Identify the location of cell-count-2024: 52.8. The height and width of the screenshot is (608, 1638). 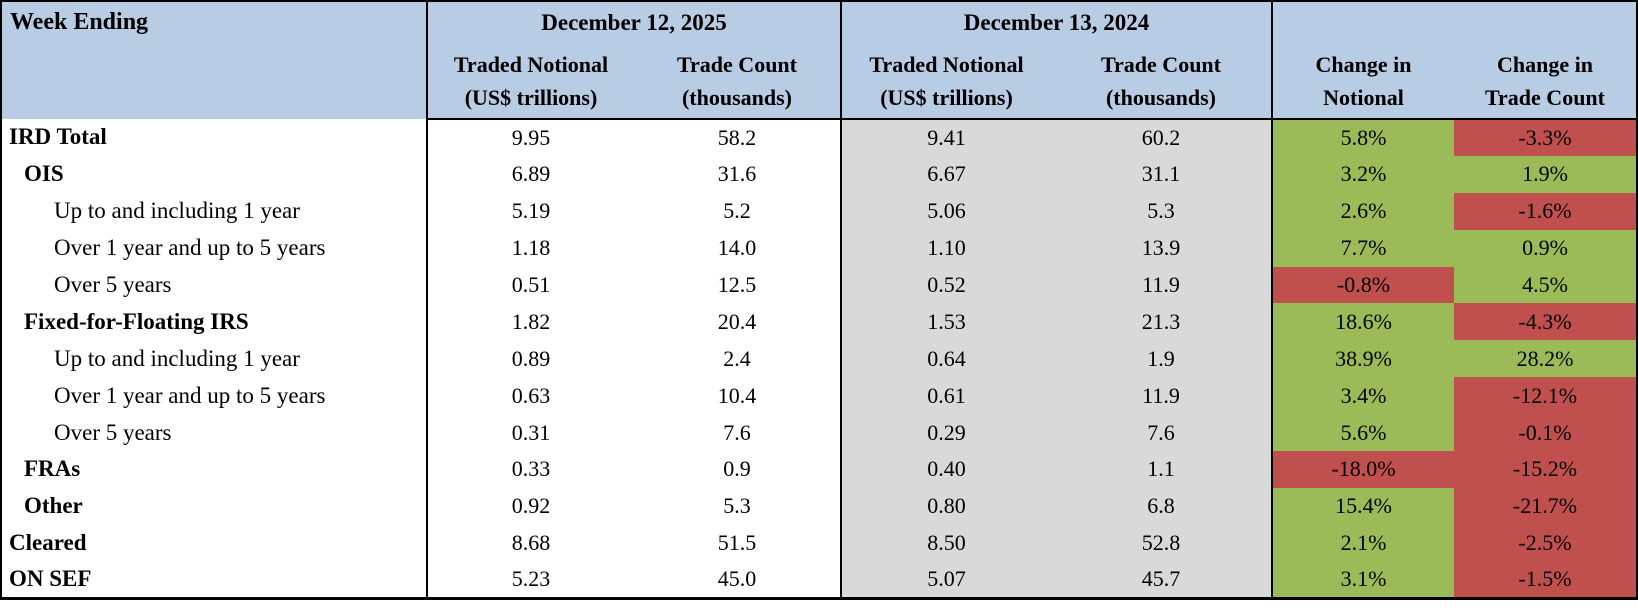
(1162, 543).